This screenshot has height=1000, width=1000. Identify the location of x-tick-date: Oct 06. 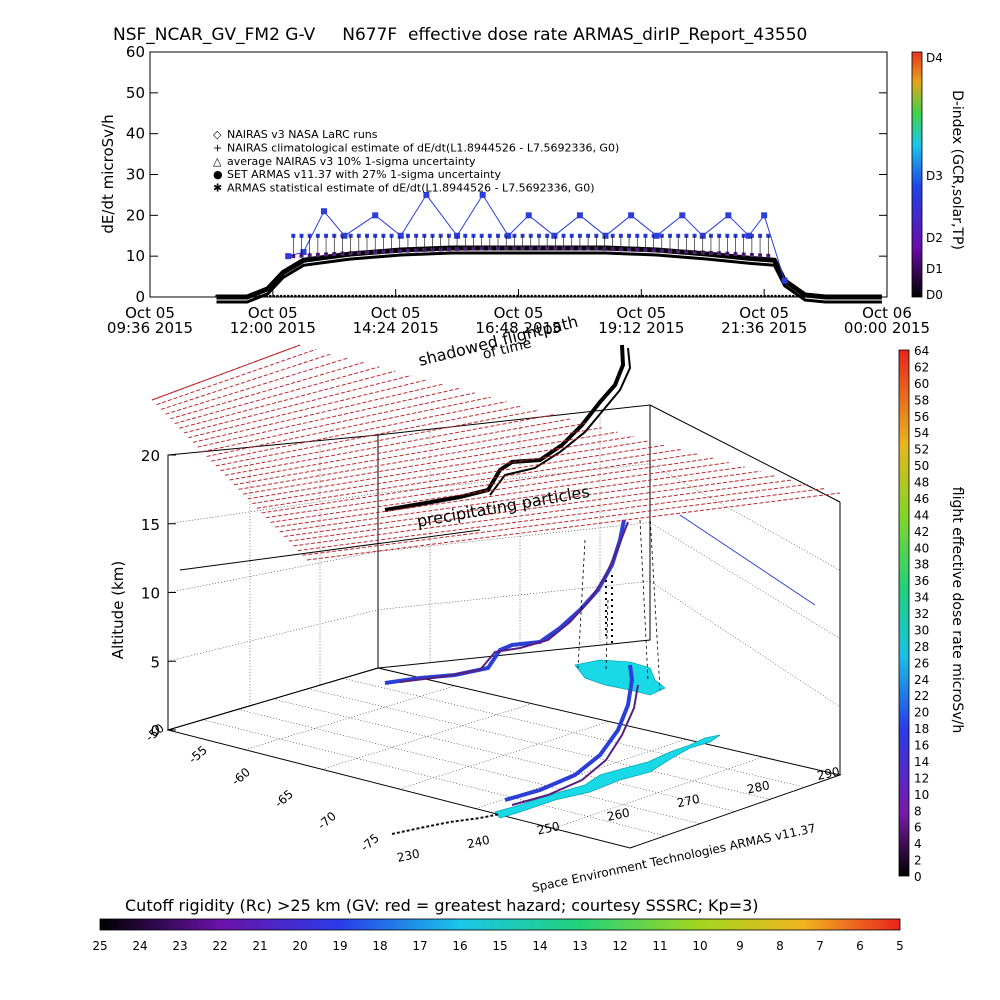
(887, 313).